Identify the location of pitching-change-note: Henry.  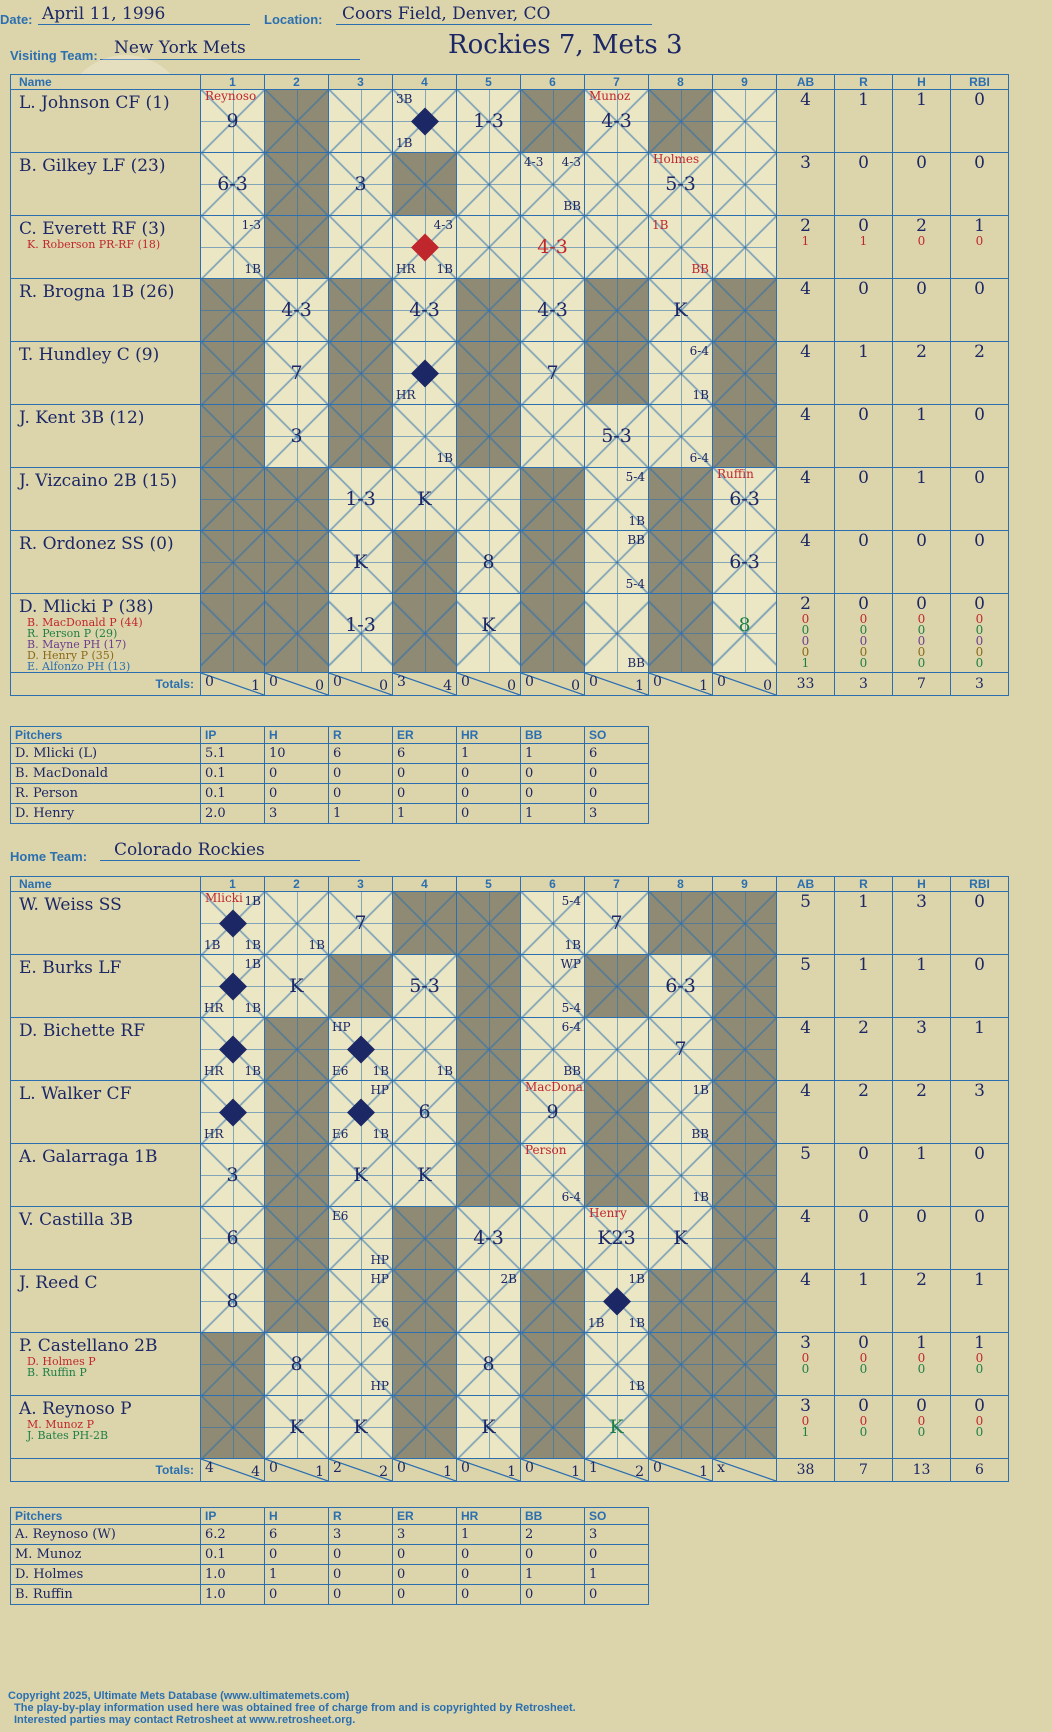
(608, 1213).